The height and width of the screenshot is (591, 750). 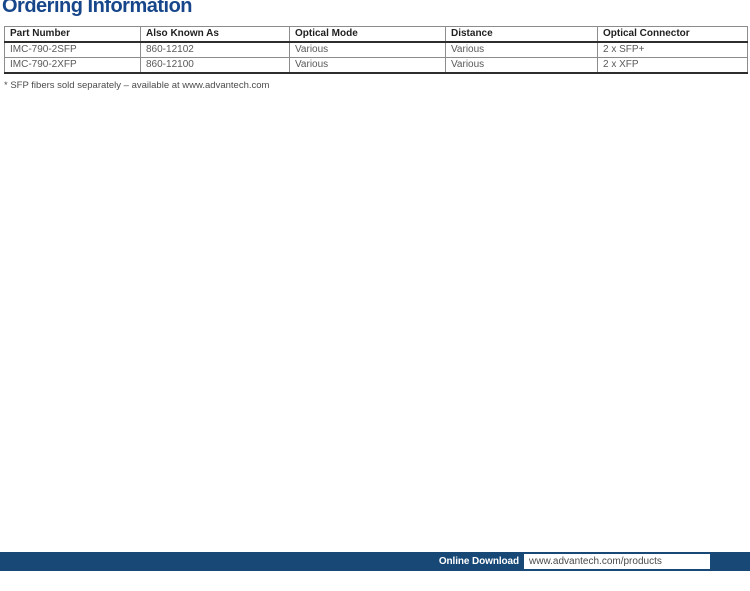 I want to click on column-header-optical-connector: Optical Connector, so click(x=672, y=34).